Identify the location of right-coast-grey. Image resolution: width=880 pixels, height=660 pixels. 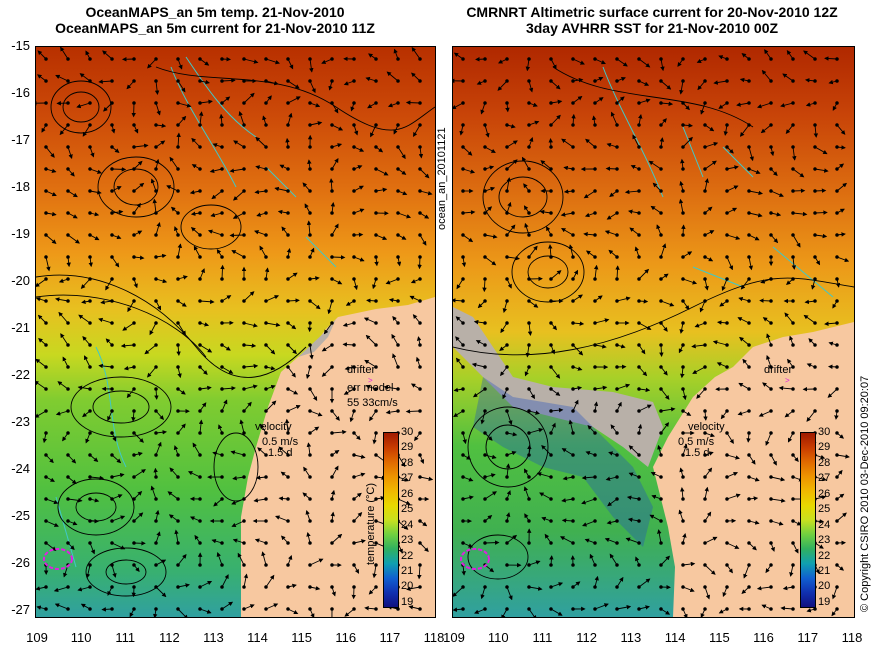
(558, 387).